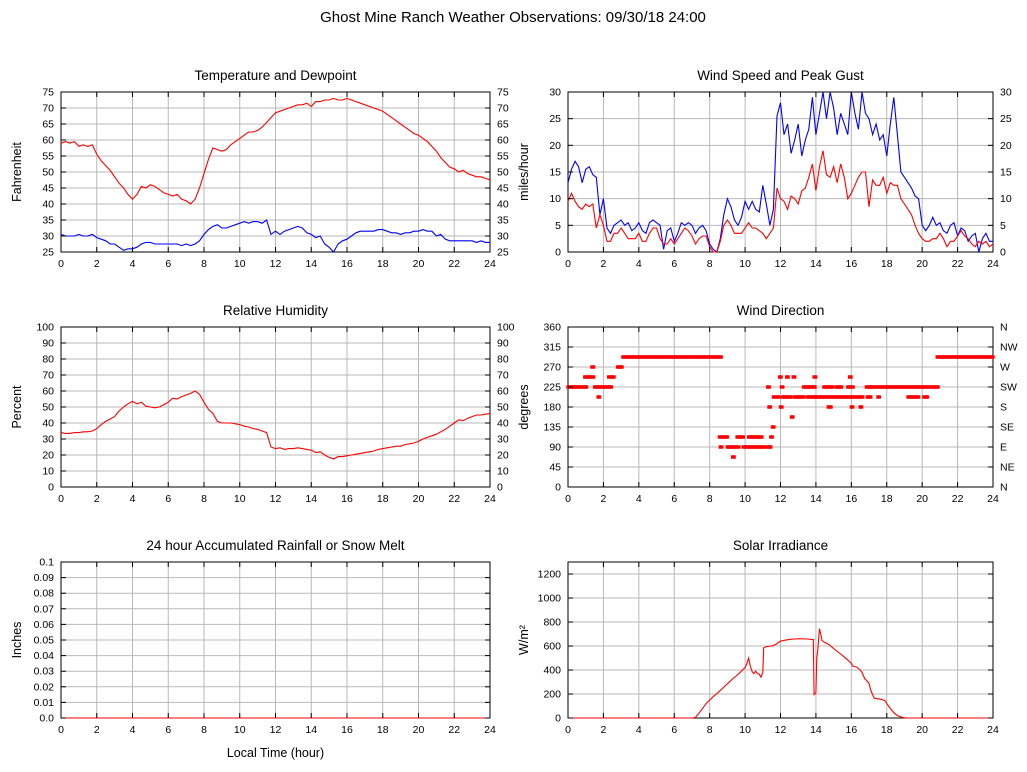 The image size is (1027, 772). Describe the element at coordinates (552, 368) in the screenshot. I see `svg-text: 270` at that location.